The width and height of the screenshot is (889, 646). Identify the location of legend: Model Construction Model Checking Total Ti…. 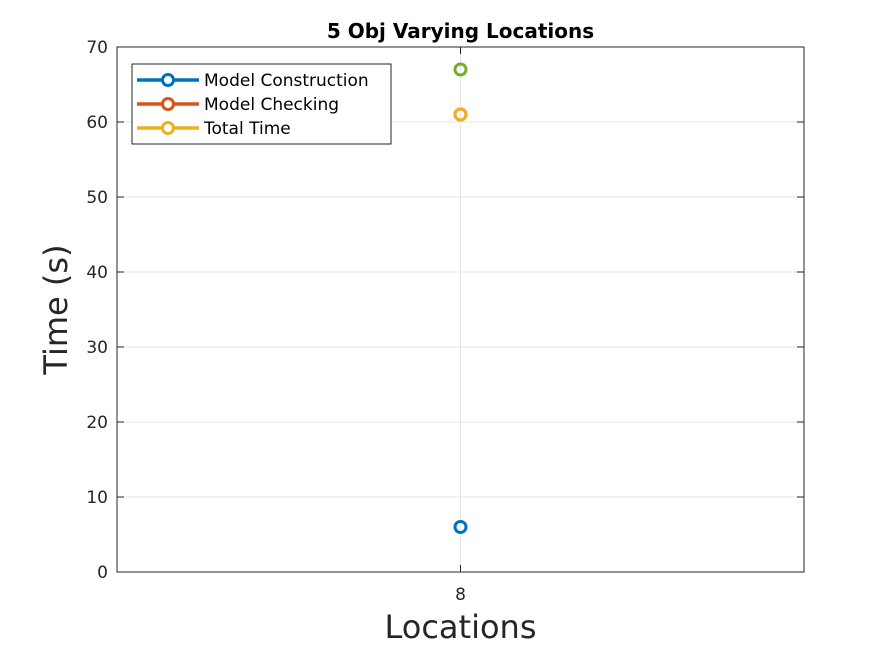
(261, 104).